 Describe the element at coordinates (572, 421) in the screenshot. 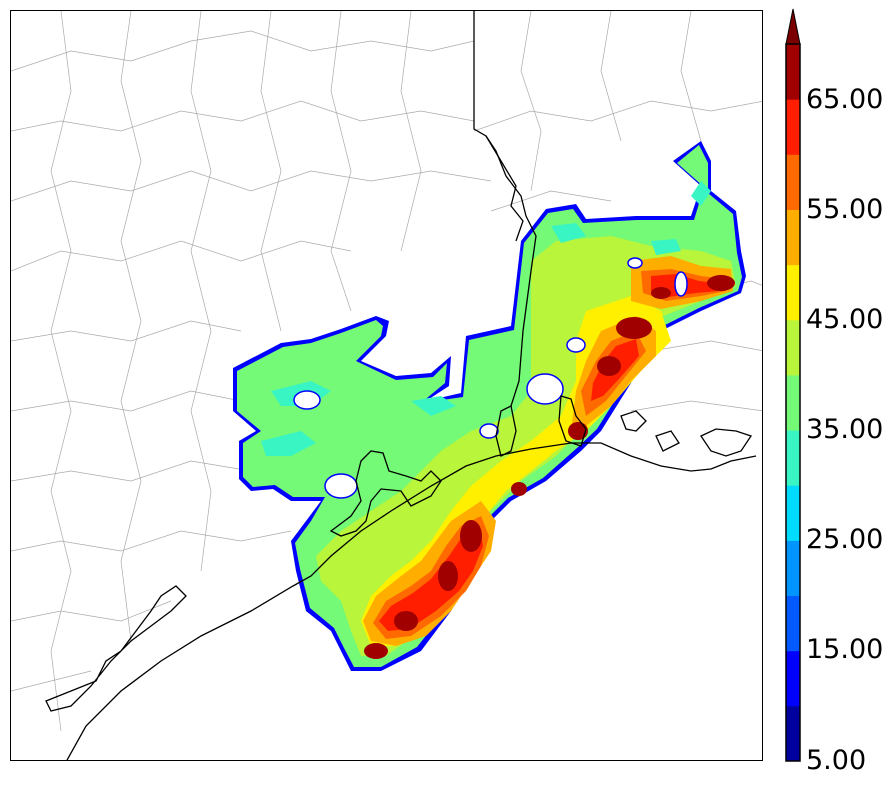

I see `lake-outline` at that location.